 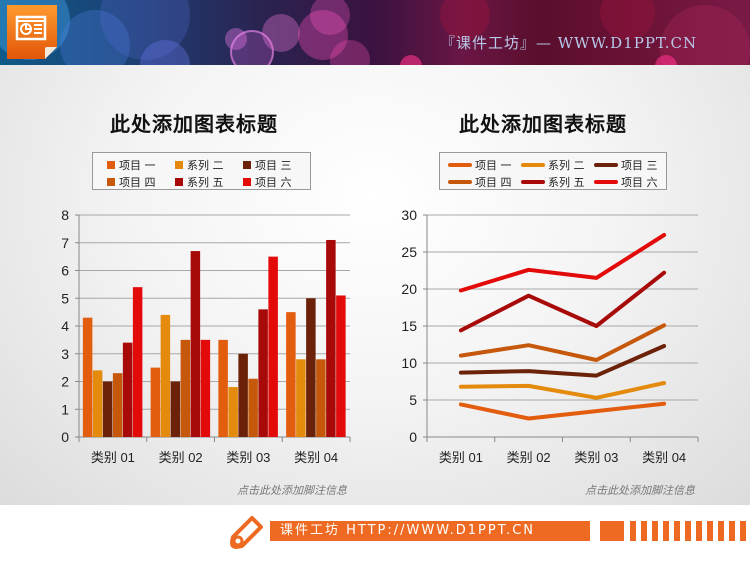 I want to click on y-tick-label: 4, so click(x=65, y=326).